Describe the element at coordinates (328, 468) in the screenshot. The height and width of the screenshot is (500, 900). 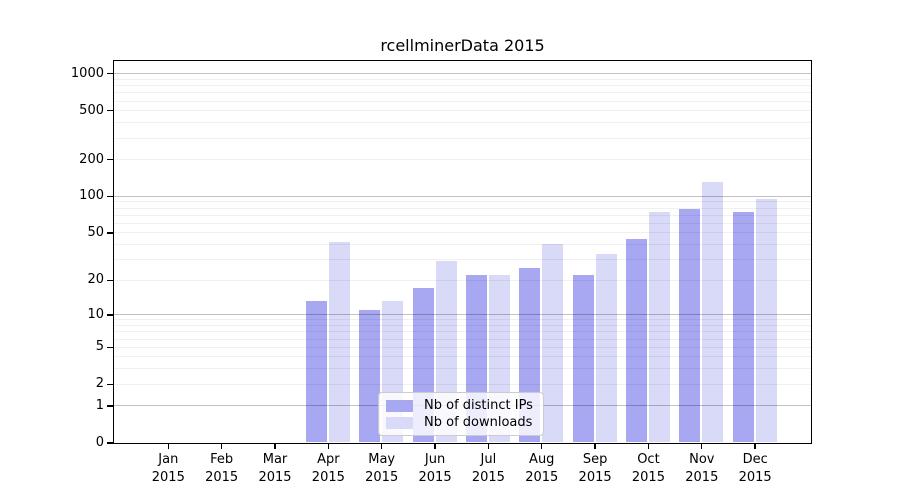
I see `x-tick-label: Apr 2015` at that location.